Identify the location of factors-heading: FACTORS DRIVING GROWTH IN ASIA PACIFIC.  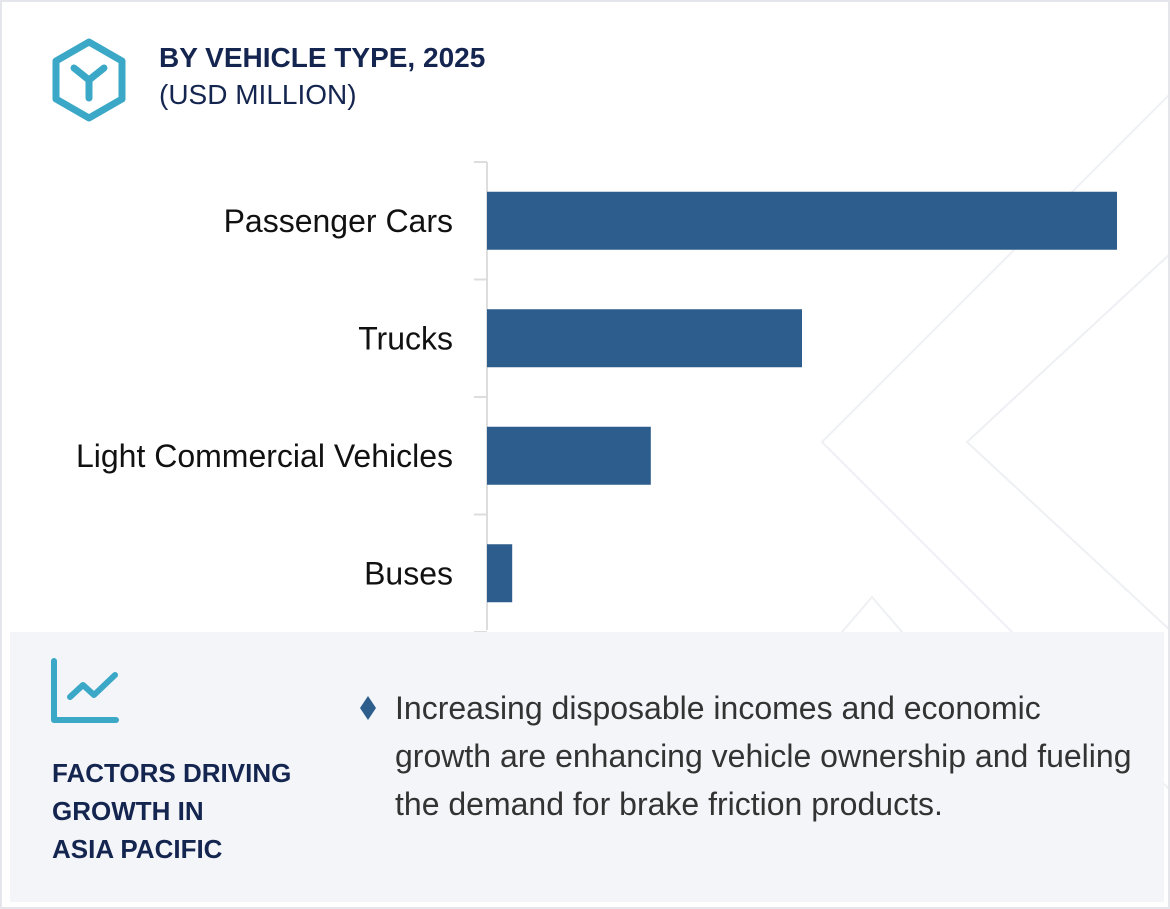
(202, 811).